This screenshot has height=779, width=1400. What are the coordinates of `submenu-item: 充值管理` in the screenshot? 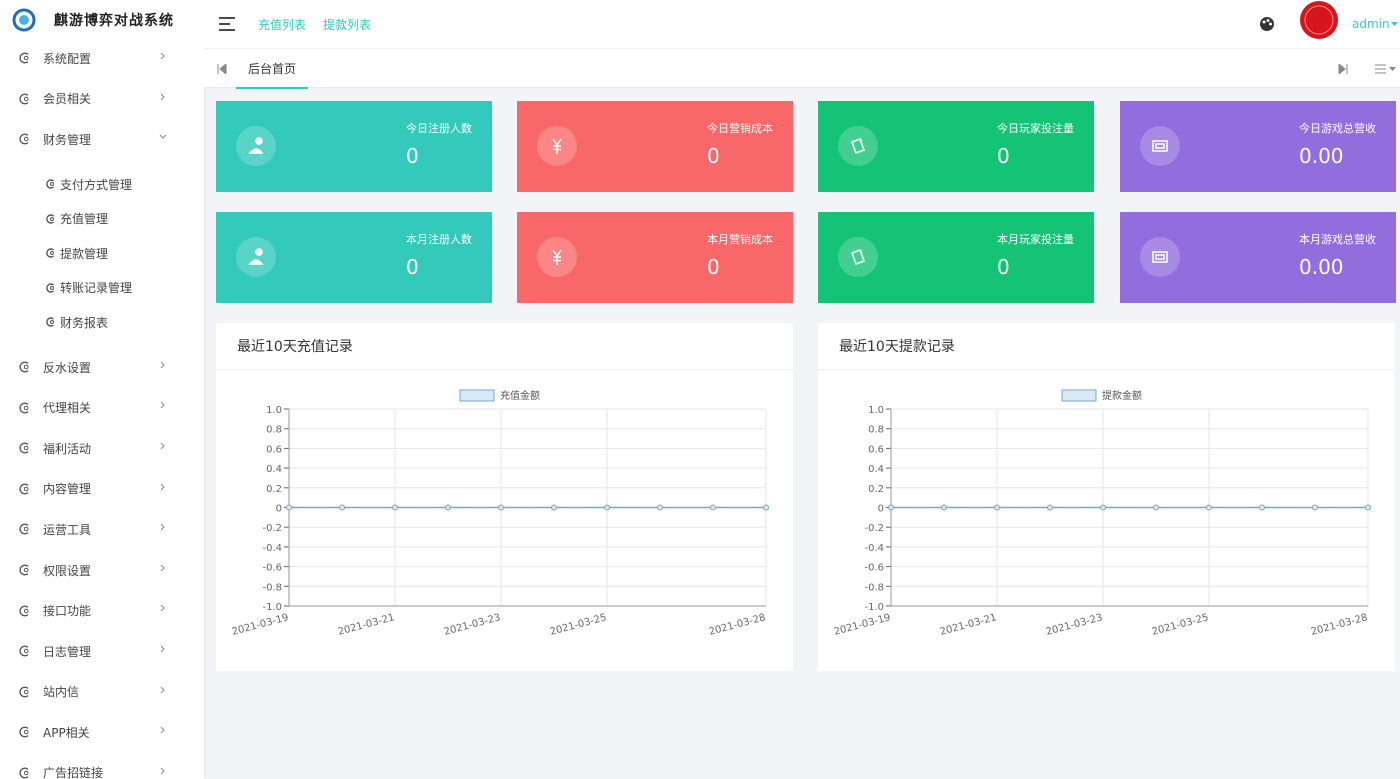 It's located at (102, 218).